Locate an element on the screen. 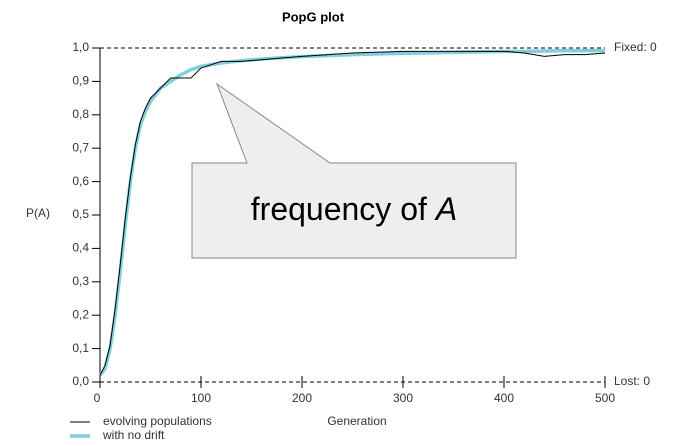  y-tick-label: 0,1 is located at coordinates (80, 348).